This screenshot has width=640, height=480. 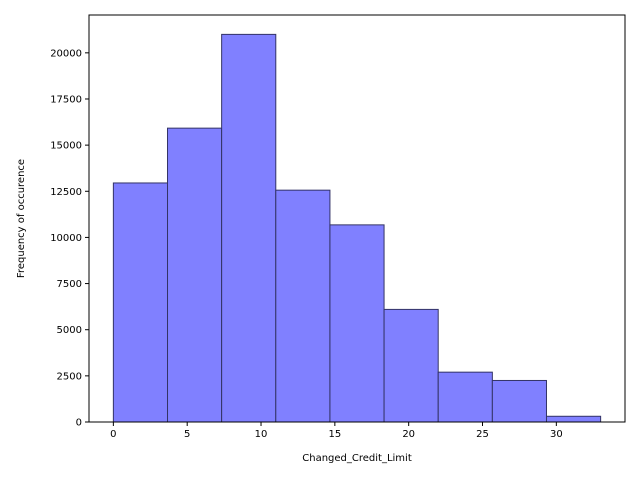 I want to click on x-tick-label: 0, so click(x=113, y=434).